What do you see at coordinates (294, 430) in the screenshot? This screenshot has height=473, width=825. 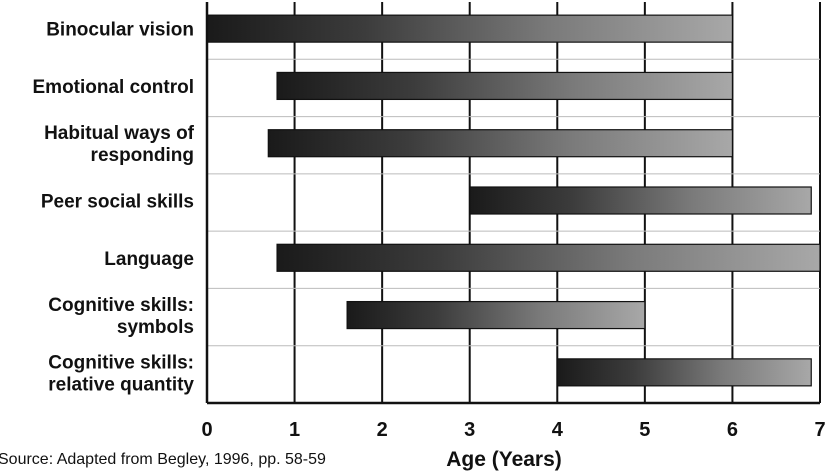 I see `x-tick-label-1: 1` at bounding box center [294, 430].